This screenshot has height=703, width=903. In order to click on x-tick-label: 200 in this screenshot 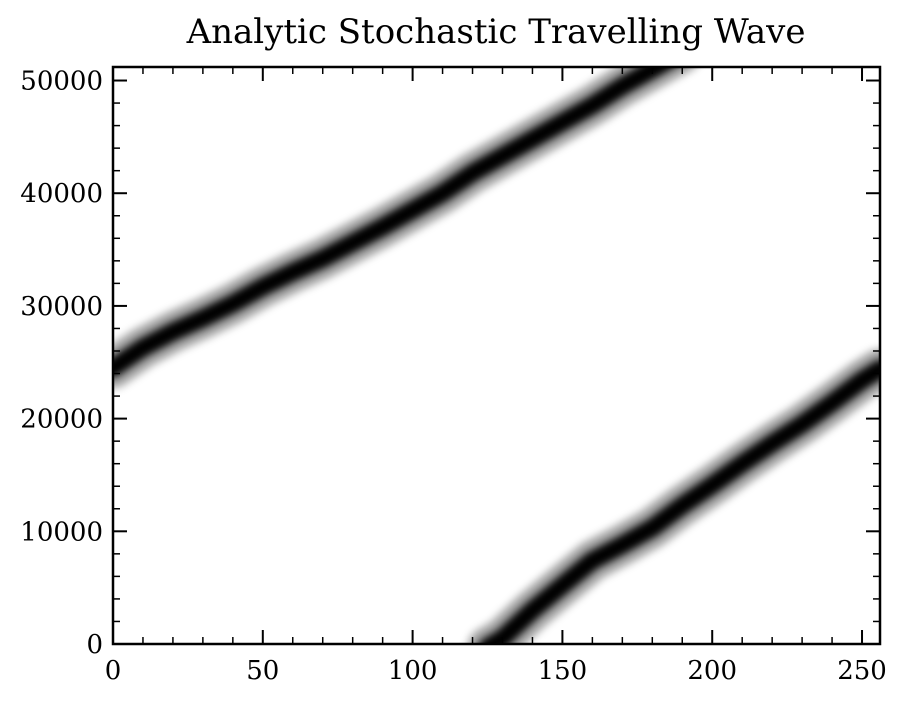, I will do `click(712, 671)`.